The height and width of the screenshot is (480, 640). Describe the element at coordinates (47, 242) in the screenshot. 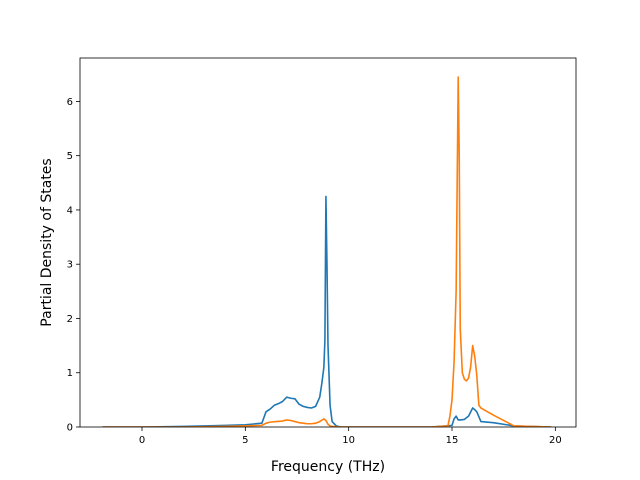

I see `y-axis-label: Partial Density of States` at that location.